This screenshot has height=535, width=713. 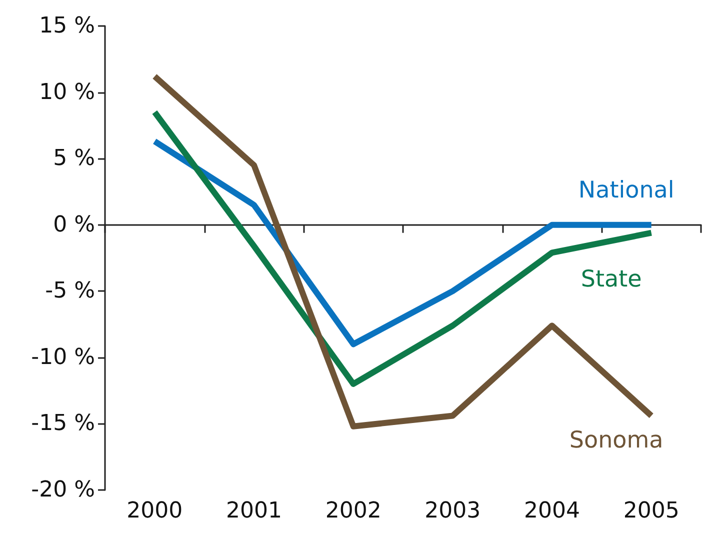 What do you see at coordinates (154, 511) in the screenshot?
I see `x-tick-label: 2000` at bounding box center [154, 511].